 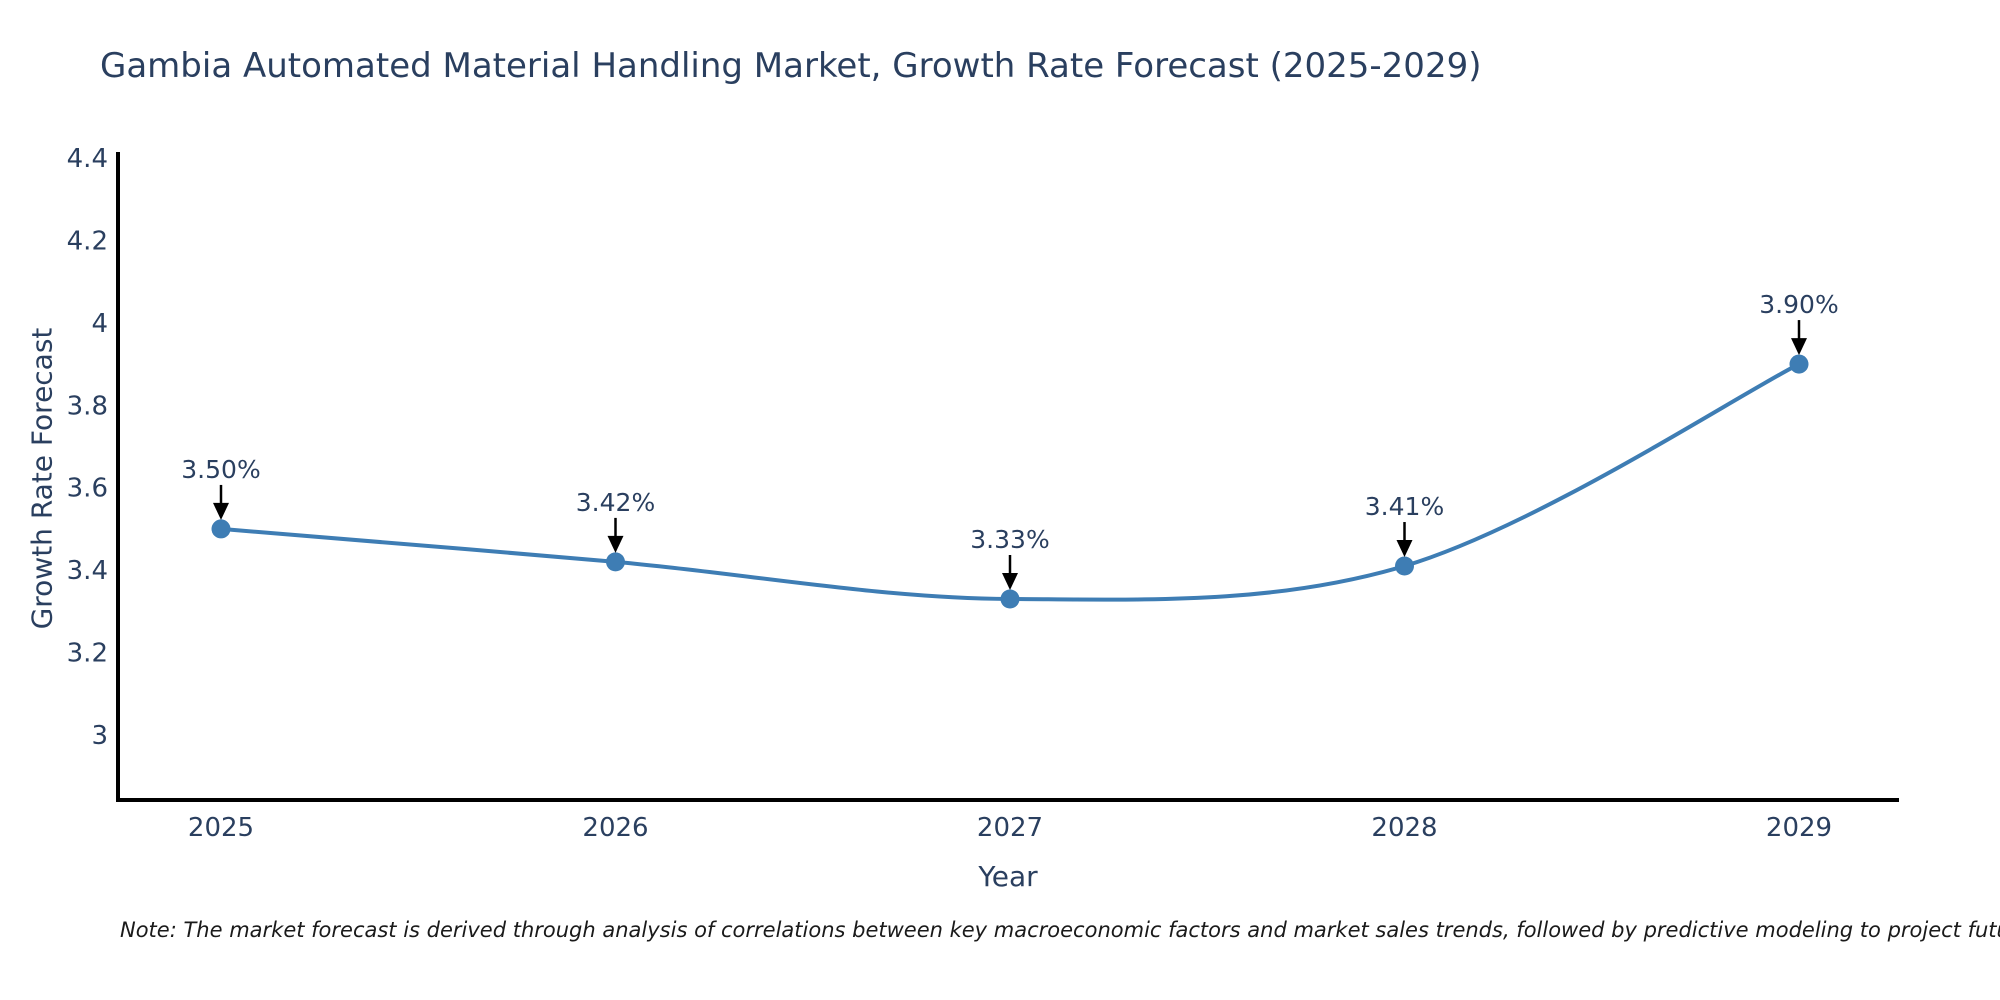 What do you see at coordinates (615, 828) in the screenshot?
I see `x-tick-label: 2026` at bounding box center [615, 828].